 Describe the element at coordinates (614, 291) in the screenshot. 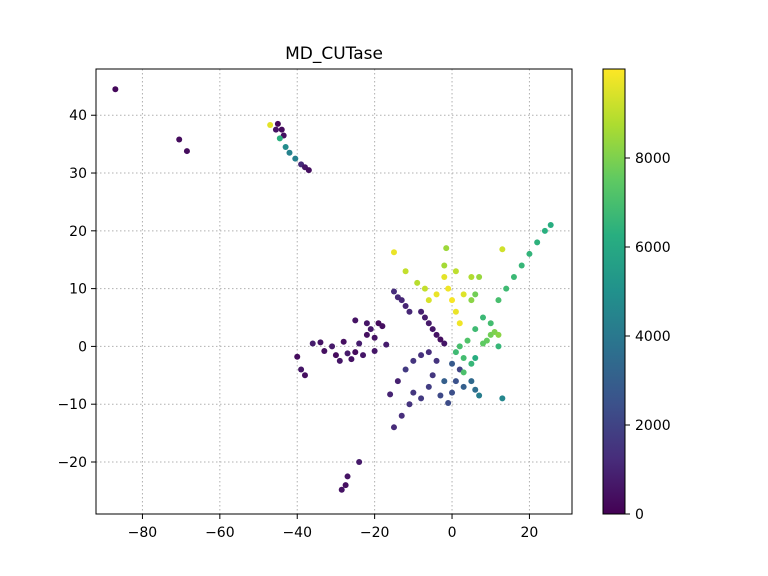

I see `colorbar` at that location.